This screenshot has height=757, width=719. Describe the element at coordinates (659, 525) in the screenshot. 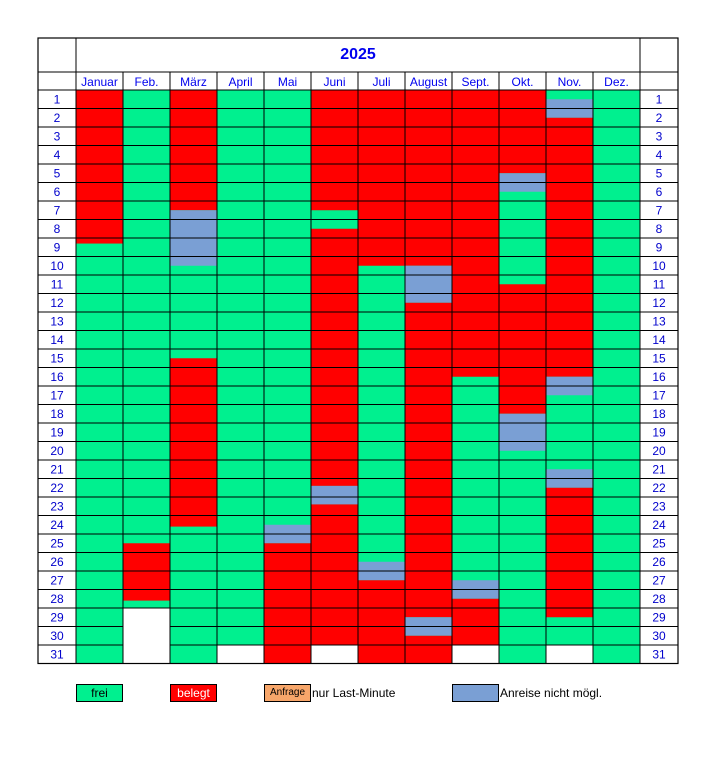

I see `day-number-right: 24` at that location.